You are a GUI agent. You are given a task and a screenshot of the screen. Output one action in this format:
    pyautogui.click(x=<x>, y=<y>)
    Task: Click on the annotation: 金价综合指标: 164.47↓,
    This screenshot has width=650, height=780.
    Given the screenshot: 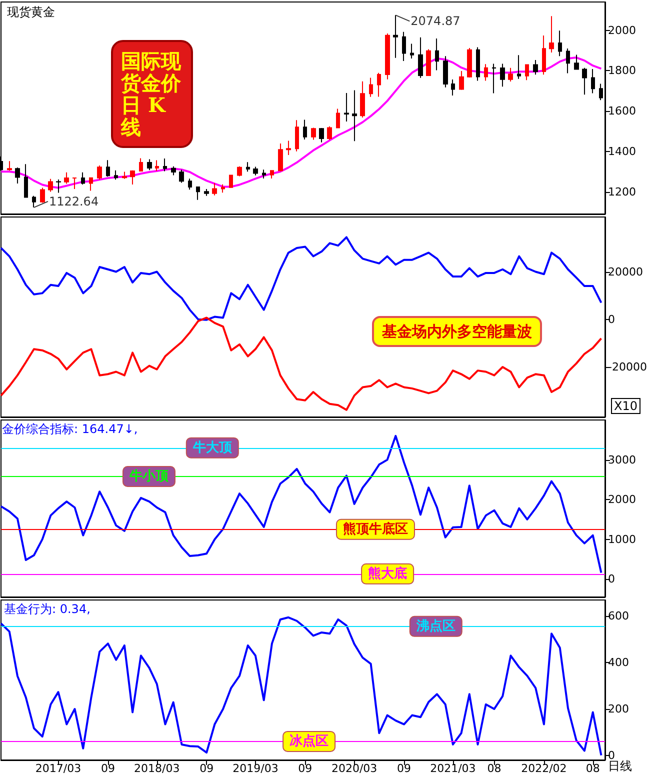 What is the action you would take?
    pyautogui.click(x=70, y=429)
    